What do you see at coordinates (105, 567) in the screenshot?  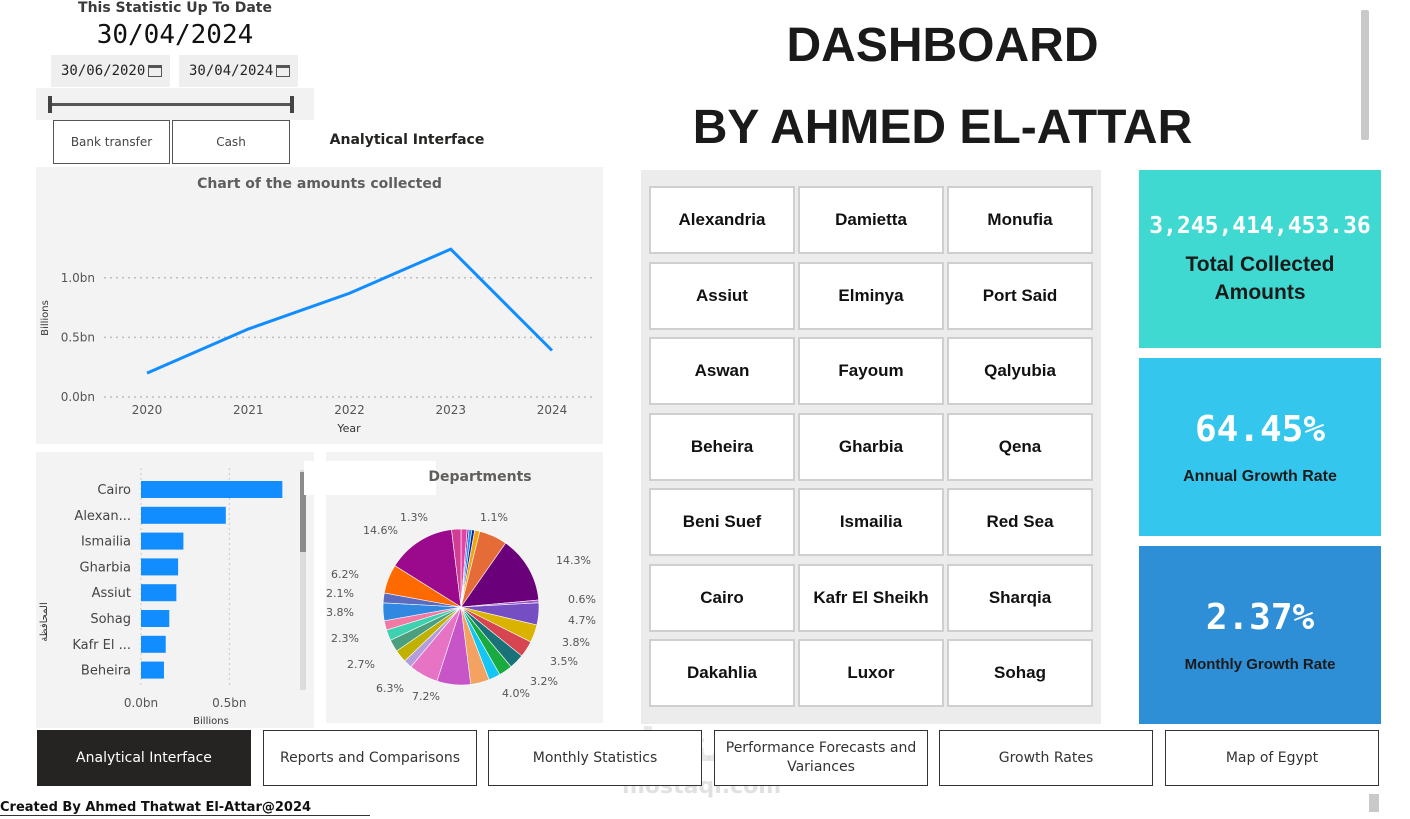 I see `bar-category-label: Gharbia` at bounding box center [105, 567].